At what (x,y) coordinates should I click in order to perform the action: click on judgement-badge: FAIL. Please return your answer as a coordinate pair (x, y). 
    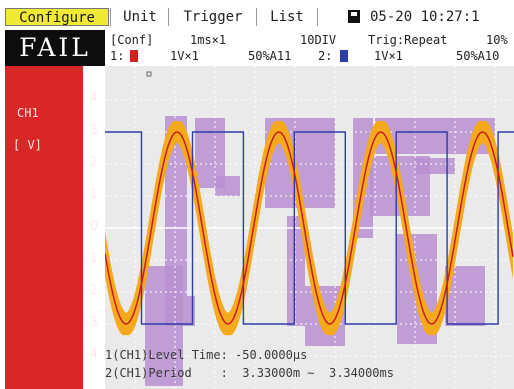
    Looking at the image, I should click on (55, 48).